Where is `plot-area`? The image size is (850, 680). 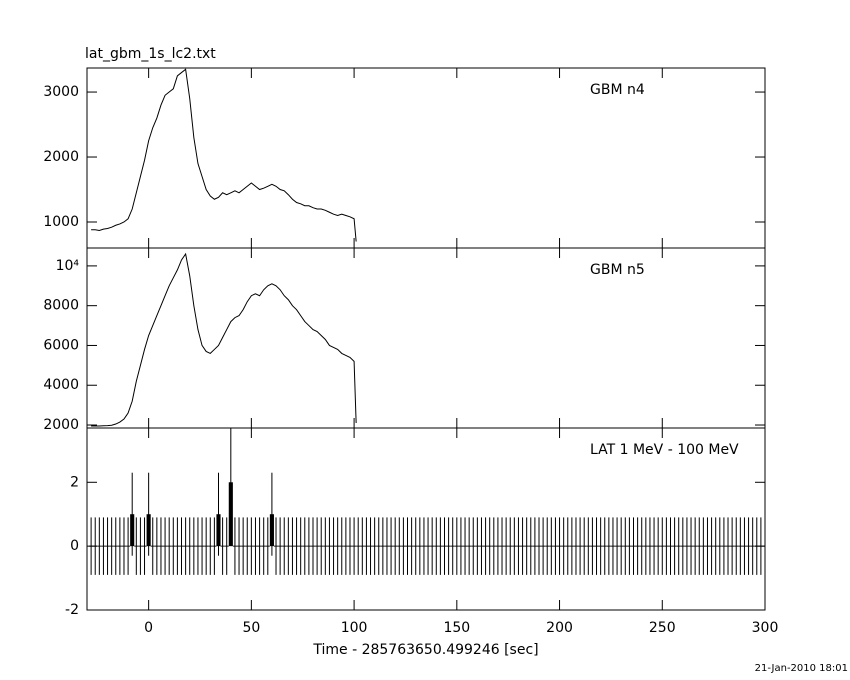 plot-area is located at coordinates (224, 155).